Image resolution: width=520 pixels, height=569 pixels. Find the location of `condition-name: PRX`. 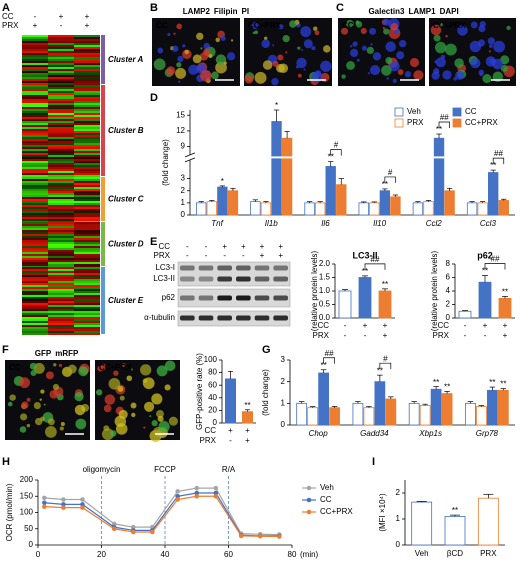

condition-name: PRX is located at coordinates (10, 25).